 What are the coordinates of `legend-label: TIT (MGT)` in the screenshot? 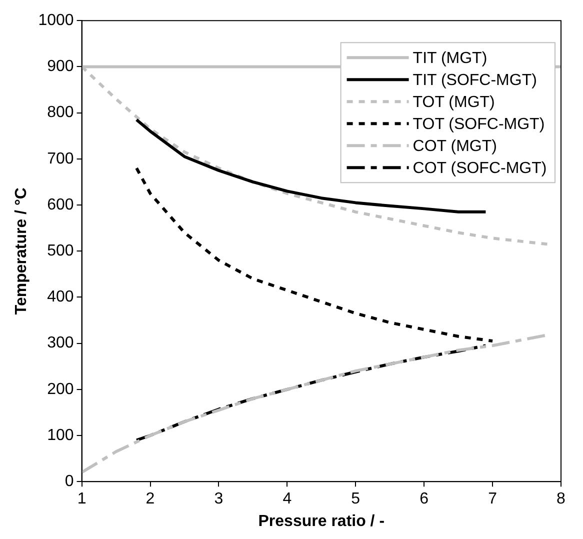 It's located at (450, 59).